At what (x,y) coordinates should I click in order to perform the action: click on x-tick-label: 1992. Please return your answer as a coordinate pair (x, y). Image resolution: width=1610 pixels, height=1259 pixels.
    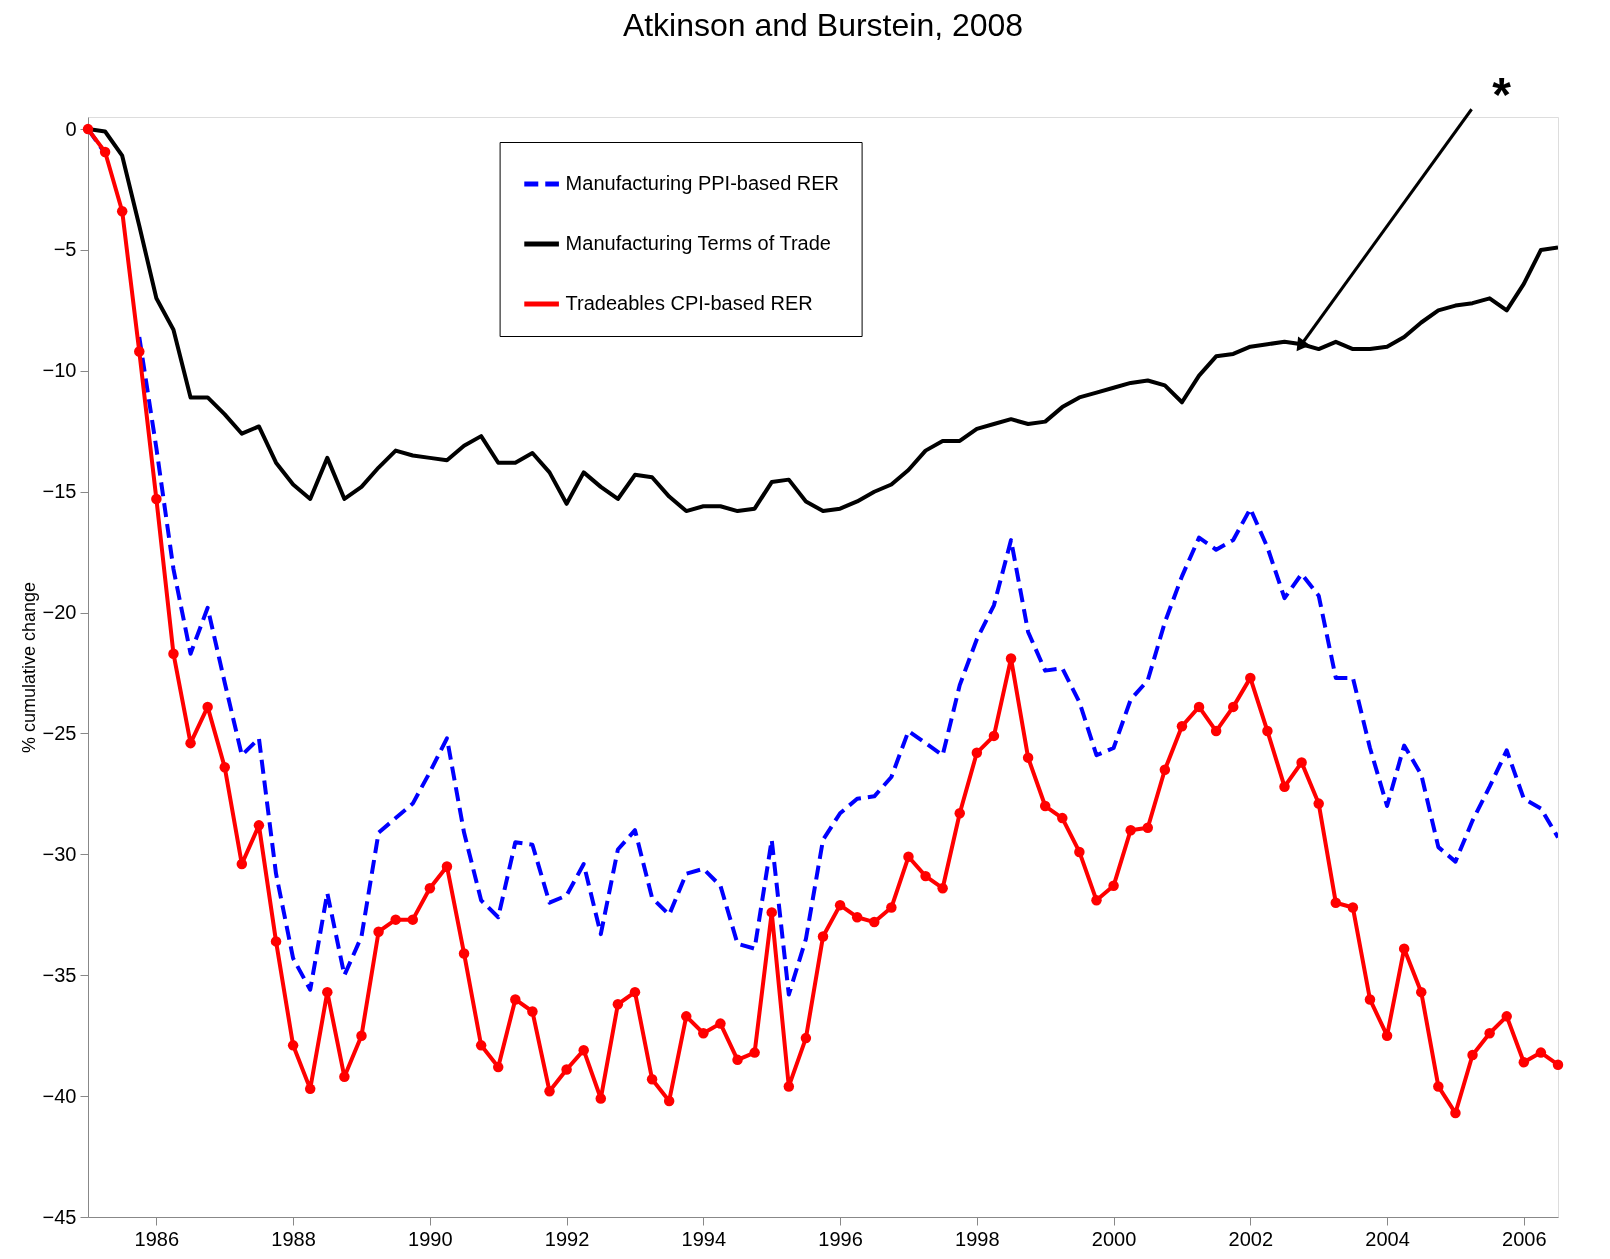
    Looking at the image, I should click on (567, 1238).